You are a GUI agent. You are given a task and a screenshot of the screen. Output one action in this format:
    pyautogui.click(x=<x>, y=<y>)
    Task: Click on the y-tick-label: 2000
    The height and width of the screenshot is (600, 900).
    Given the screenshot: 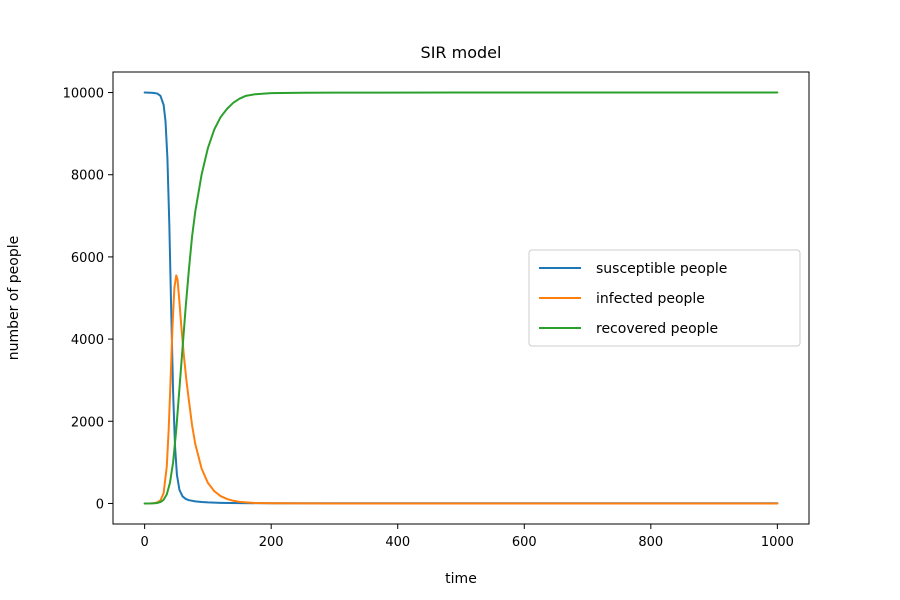 What is the action you would take?
    pyautogui.click(x=87, y=422)
    